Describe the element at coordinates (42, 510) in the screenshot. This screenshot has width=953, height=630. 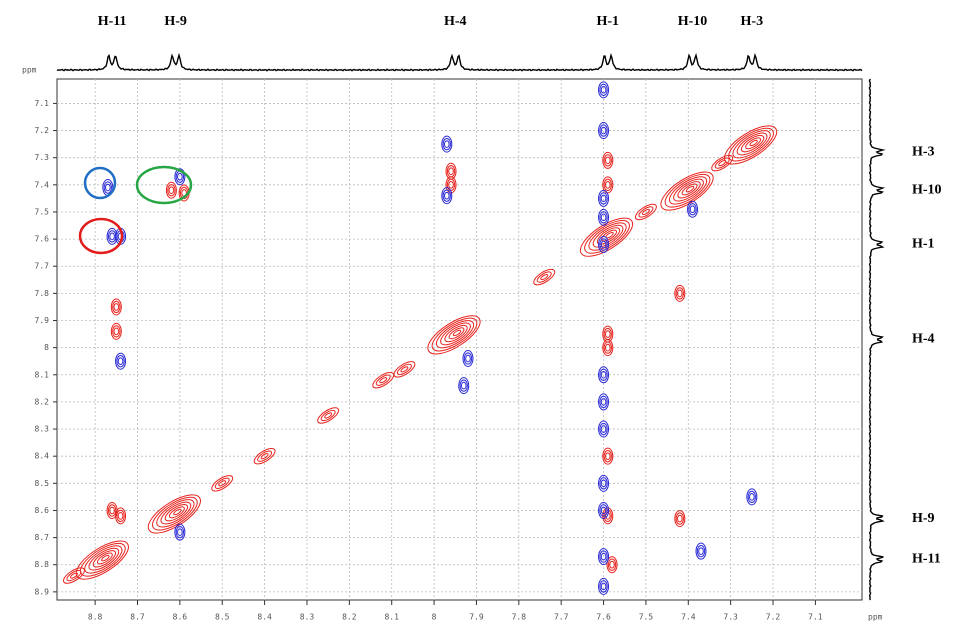
I see `y-tick-label: 8.6` at that location.